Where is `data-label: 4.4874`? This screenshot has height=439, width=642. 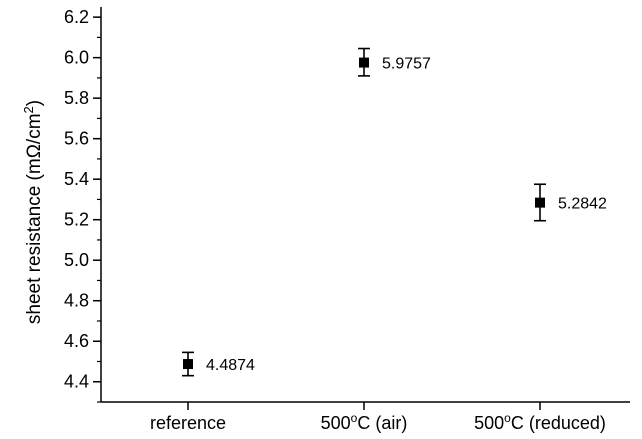
data-label: 4.4874 is located at coordinates (230, 365).